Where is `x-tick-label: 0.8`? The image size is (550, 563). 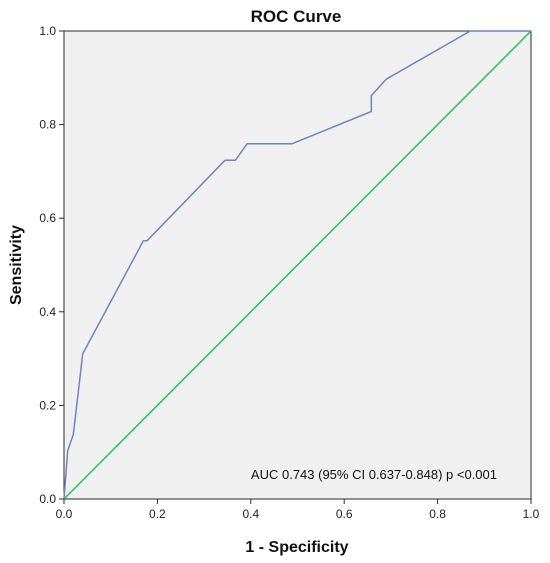
x-tick-label: 0.8 is located at coordinates (437, 514).